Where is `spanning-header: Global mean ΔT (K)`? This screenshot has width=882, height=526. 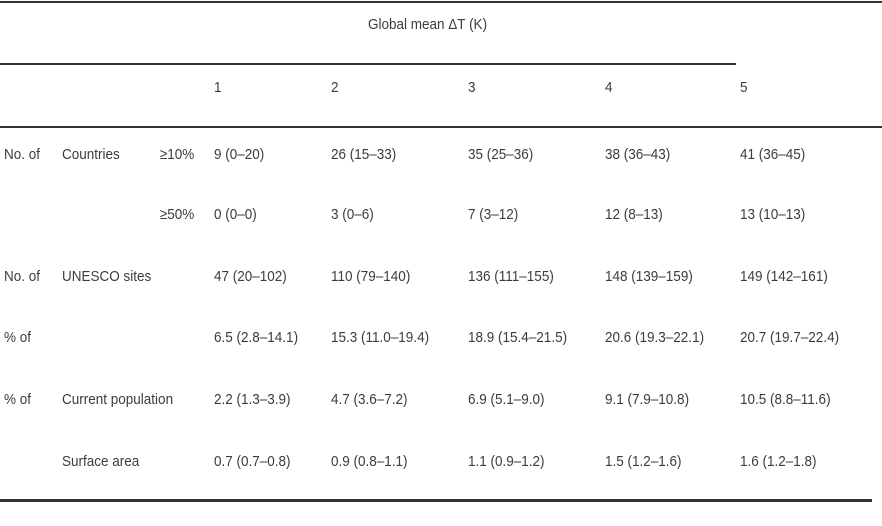 spanning-header: Global mean ΔT (K) is located at coordinates (428, 24).